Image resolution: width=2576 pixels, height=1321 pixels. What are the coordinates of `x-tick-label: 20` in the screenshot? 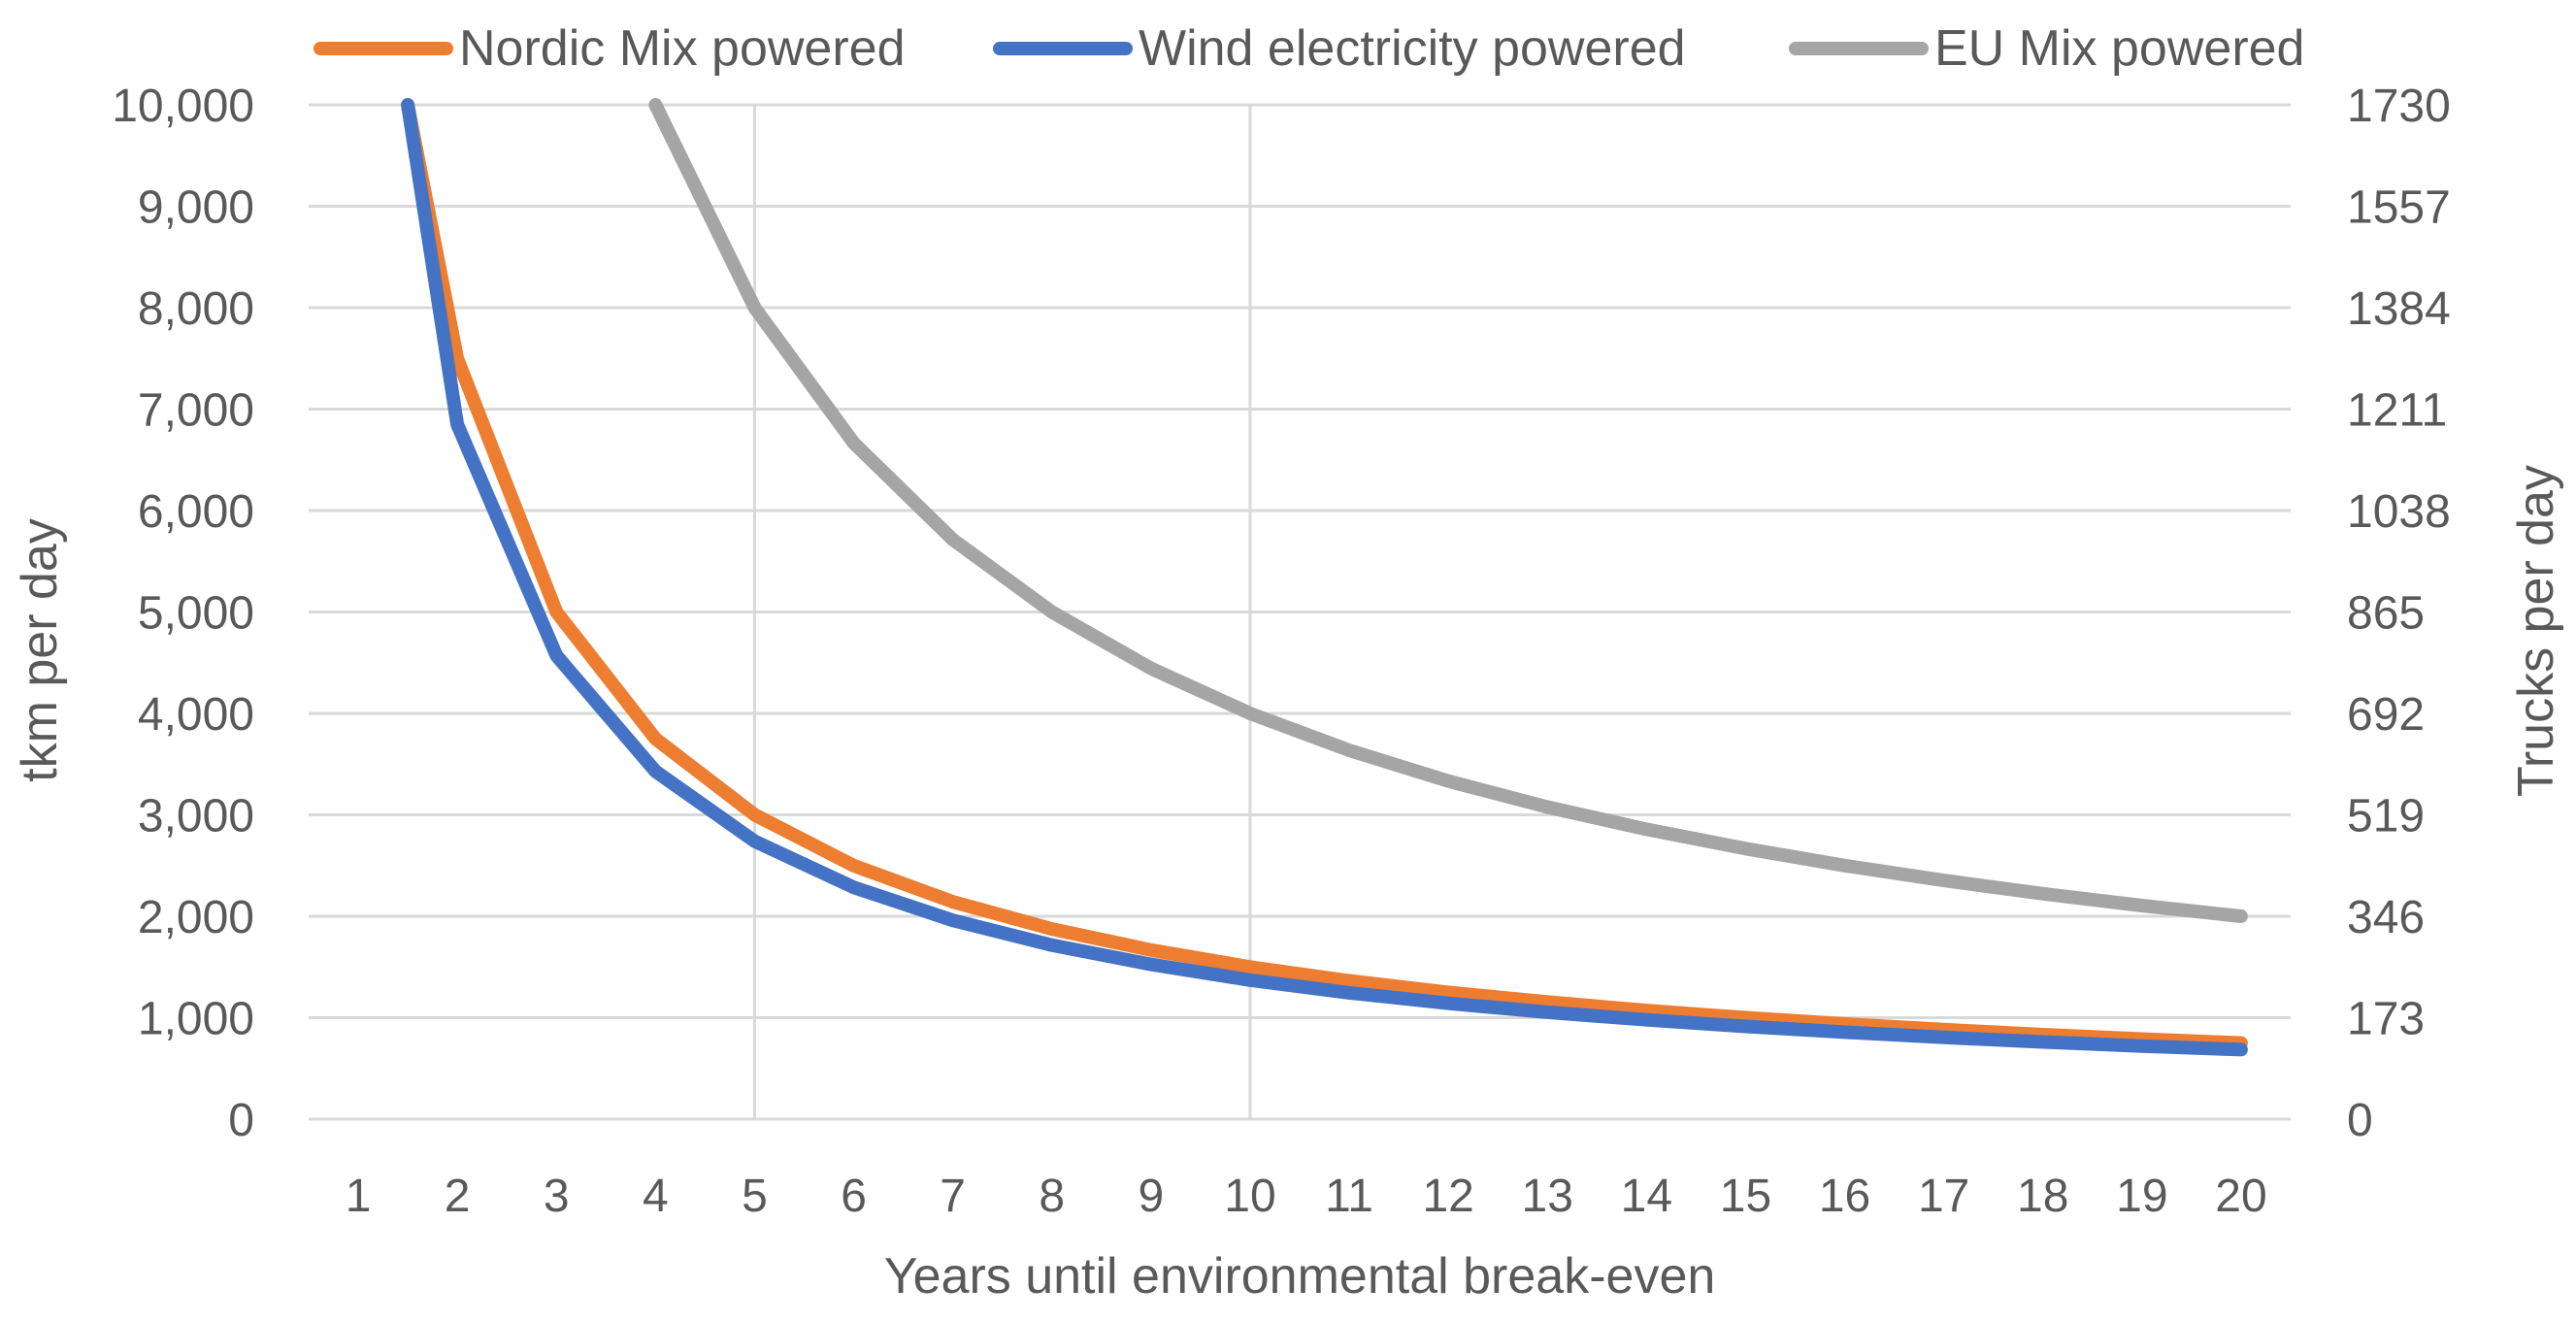 It's located at (2240, 1196).